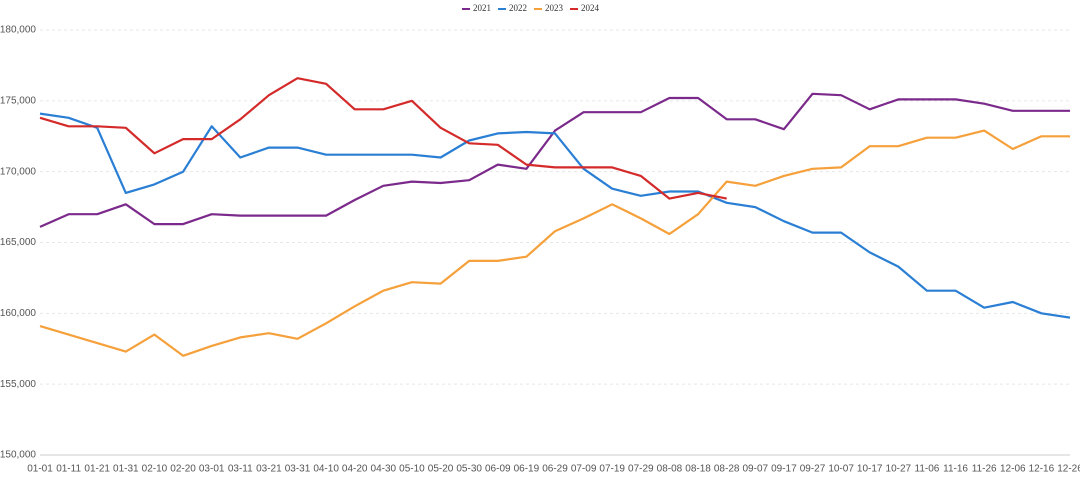 The width and height of the screenshot is (1080, 486). What do you see at coordinates (518, 8) in the screenshot?
I see `legend-label: 2022` at bounding box center [518, 8].